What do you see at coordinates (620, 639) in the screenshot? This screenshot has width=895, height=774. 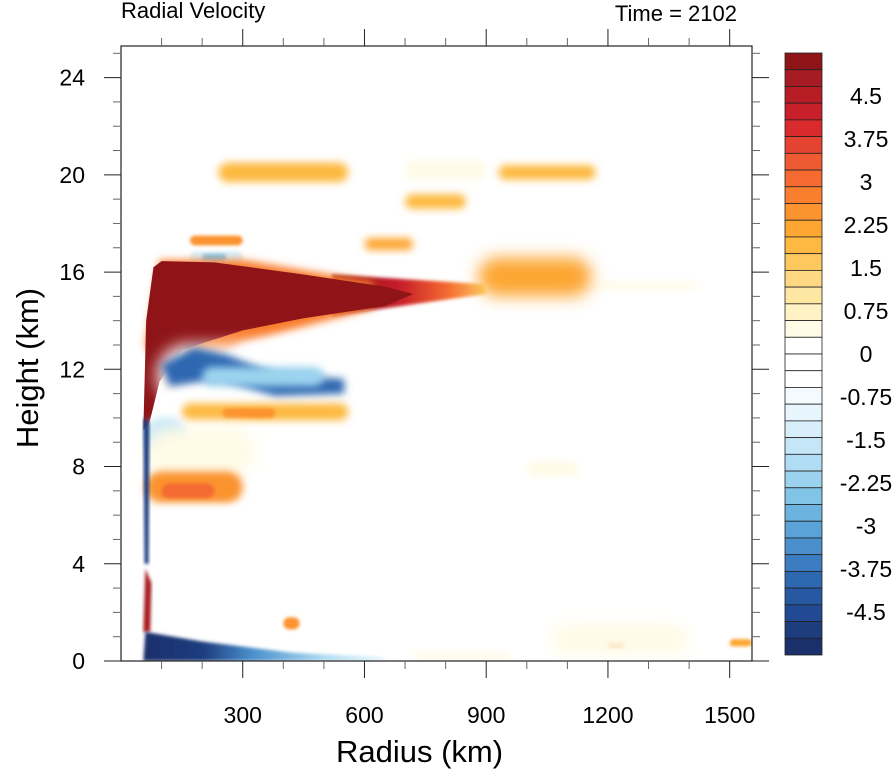 I see `feature-noise-inflow` at bounding box center [620, 639].